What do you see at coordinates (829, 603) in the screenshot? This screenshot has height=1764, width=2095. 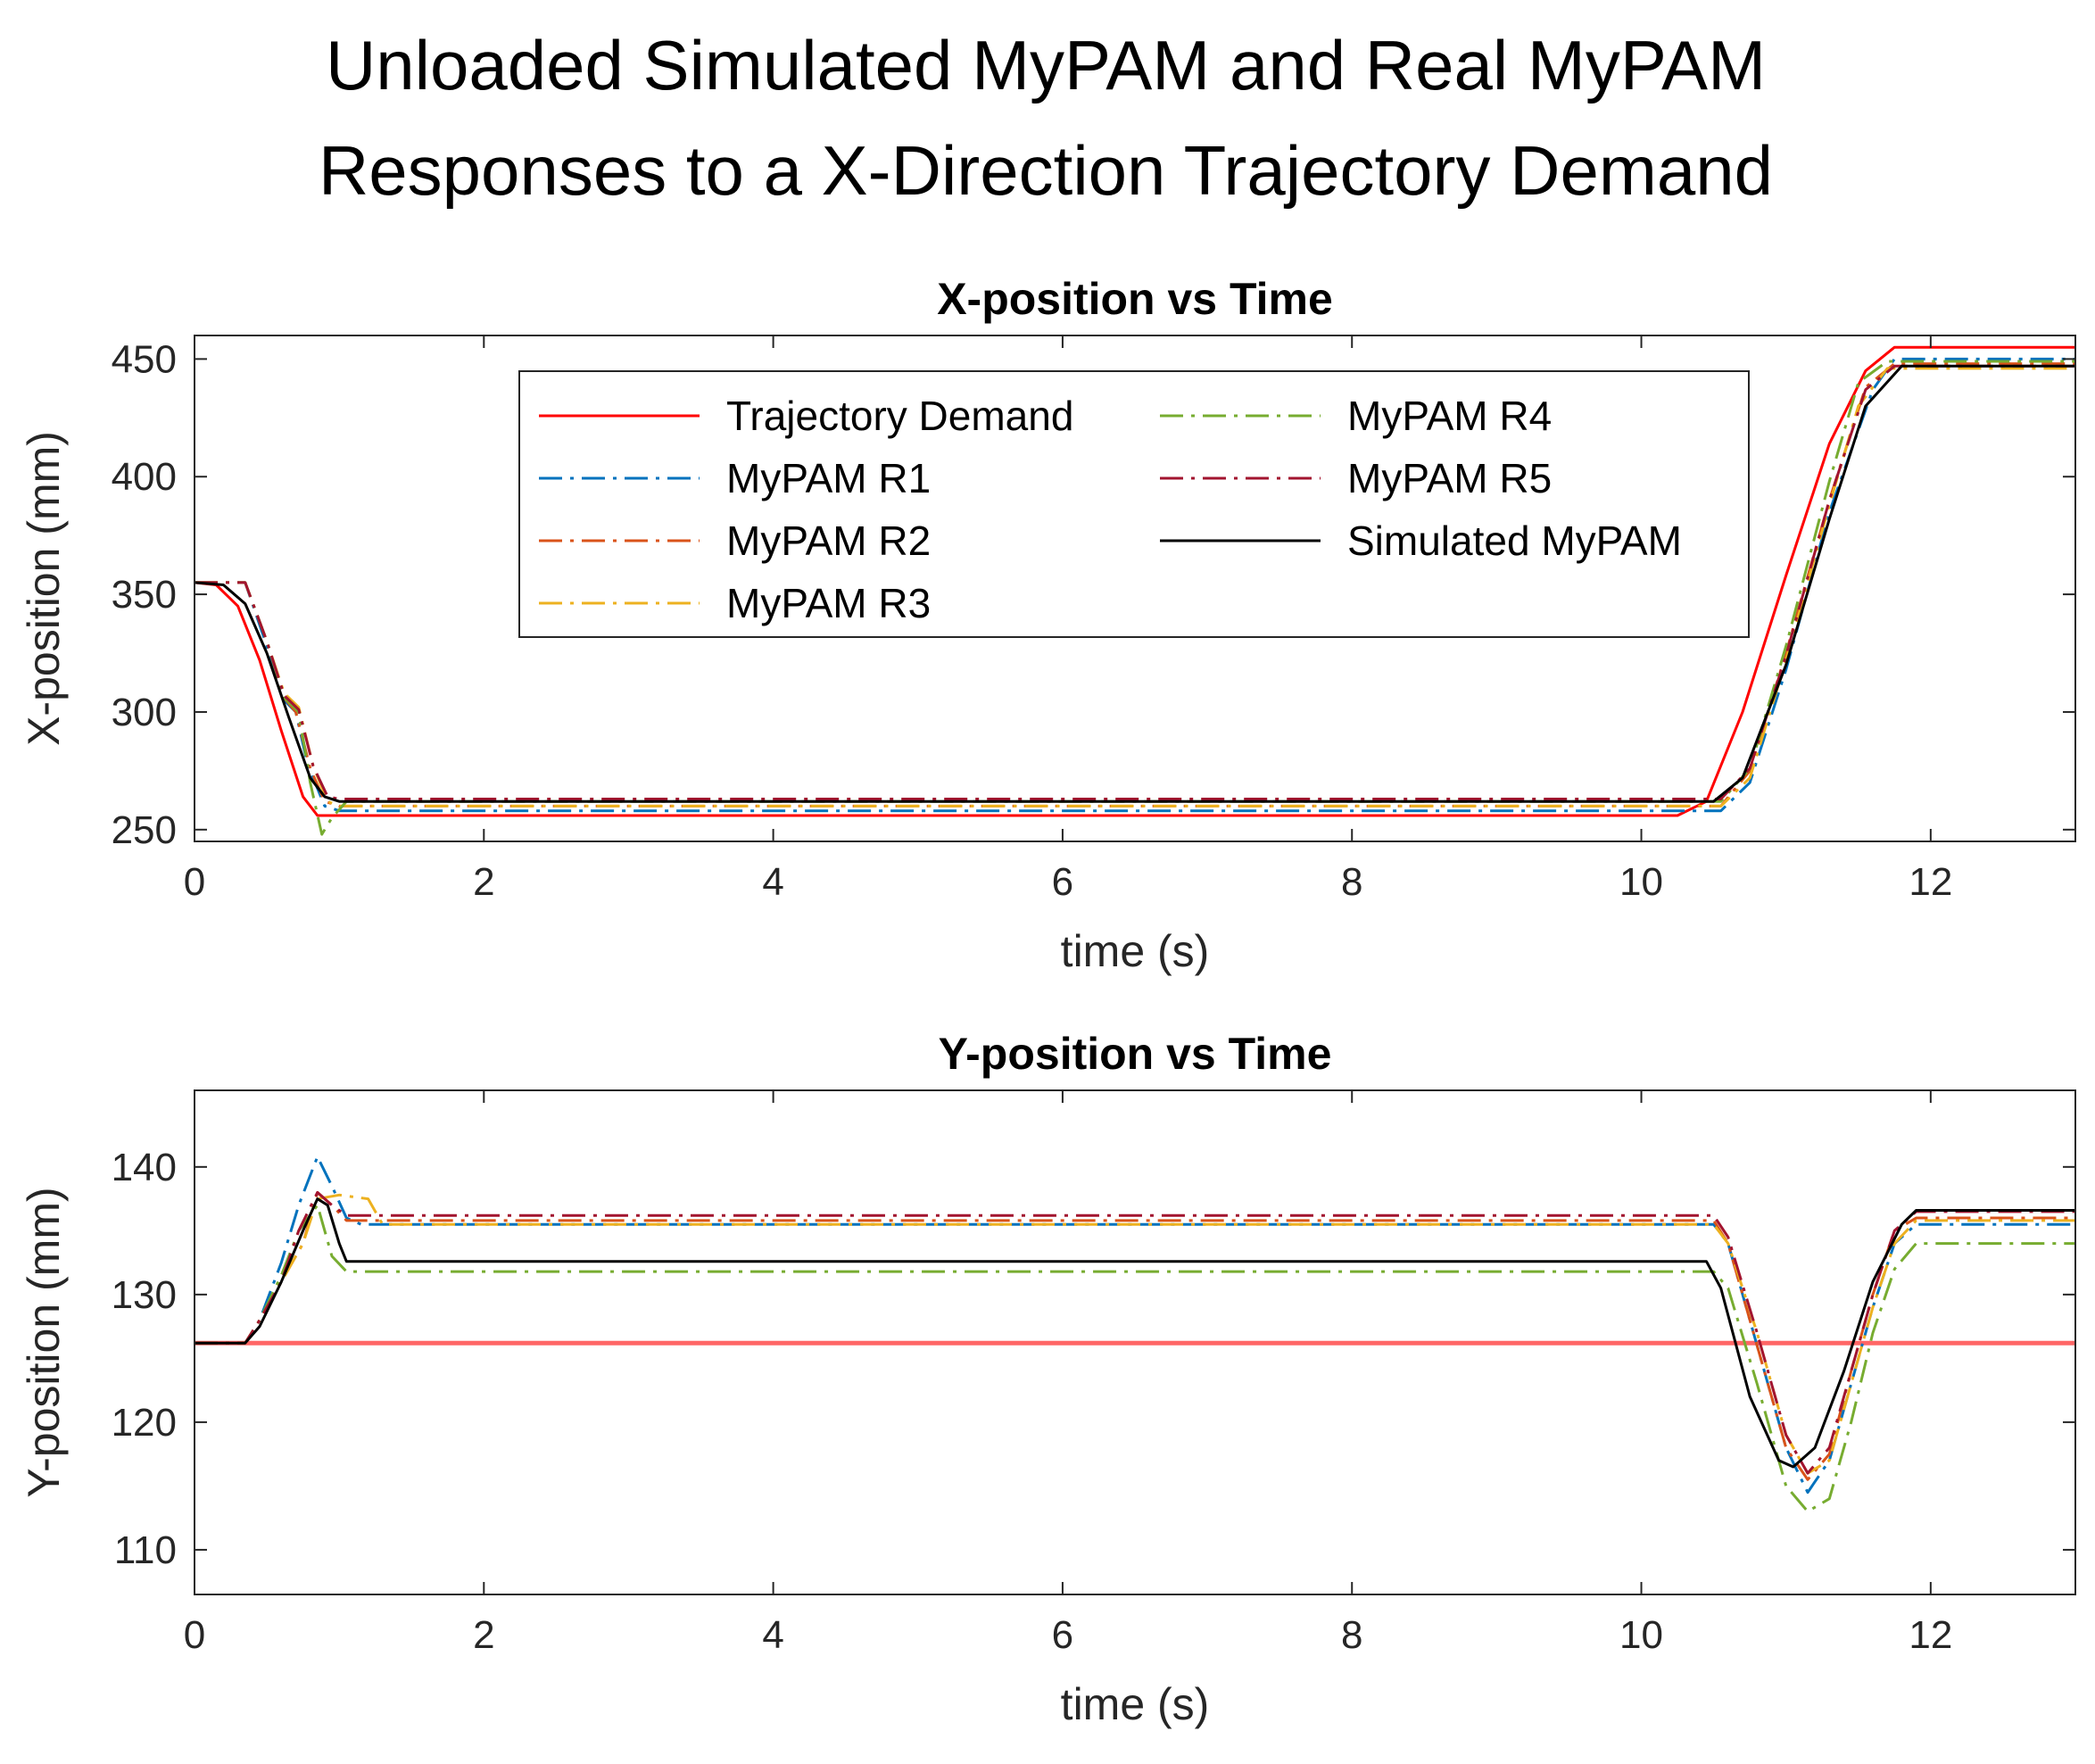 I see `legend-label-mypam-r3: MyPAM R3` at bounding box center [829, 603].